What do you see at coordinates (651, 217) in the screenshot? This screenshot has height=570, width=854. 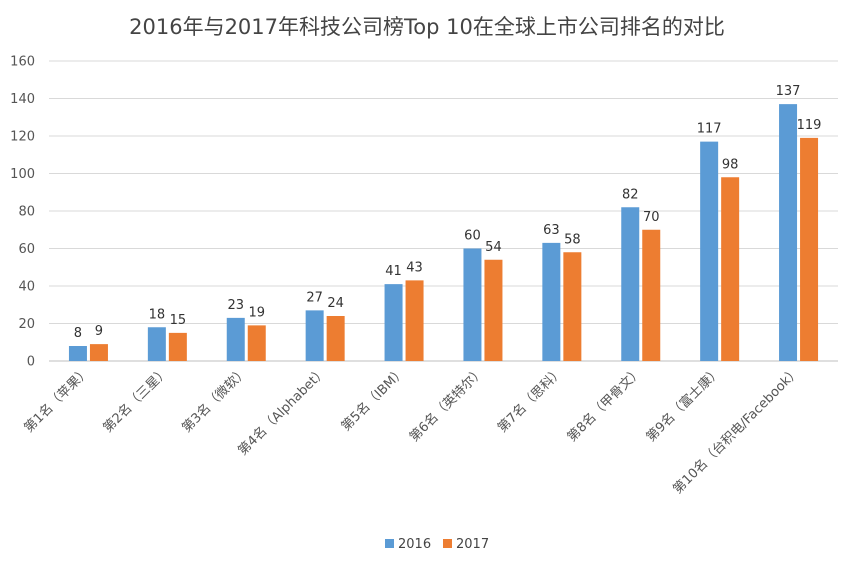 I see `data-label-2017: 70` at bounding box center [651, 217].